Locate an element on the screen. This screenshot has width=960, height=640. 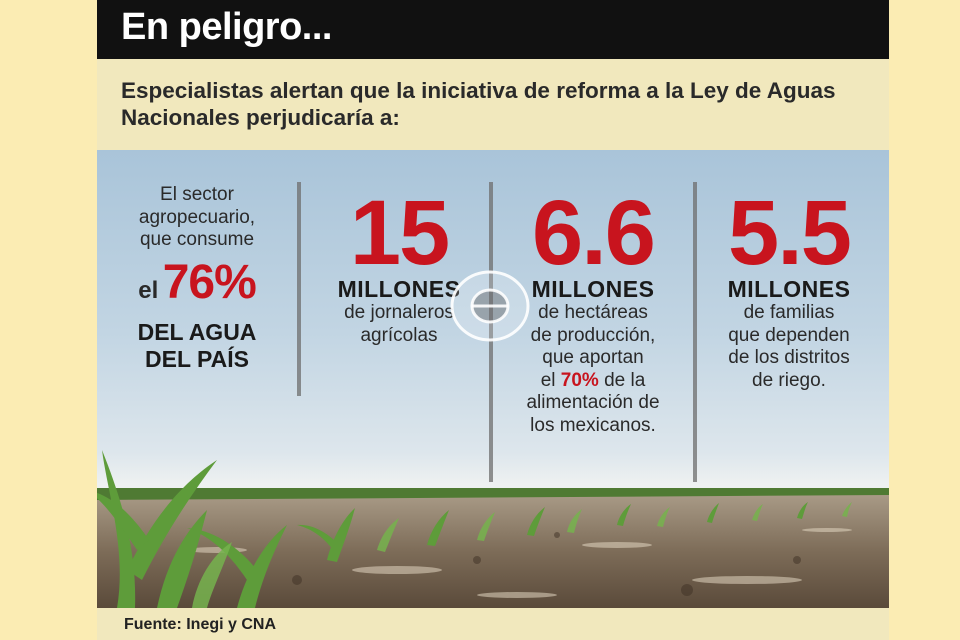
stat-percentage-line: el 76% is located at coordinates (197, 287).